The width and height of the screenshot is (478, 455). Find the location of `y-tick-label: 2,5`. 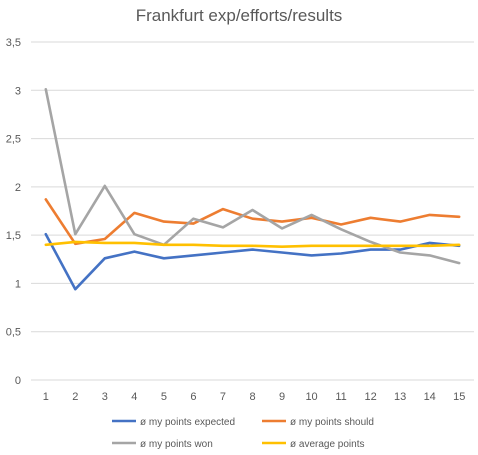

y-tick-label: 2,5 is located at coordinates (13, 140).